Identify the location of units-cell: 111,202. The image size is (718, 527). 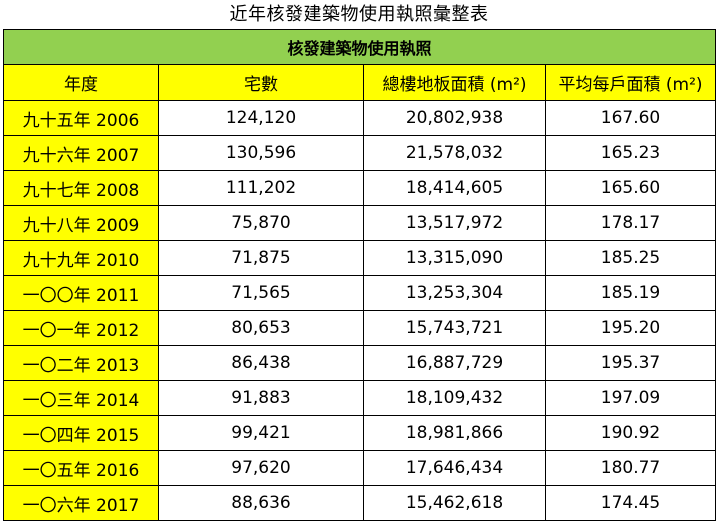
(261, 188).